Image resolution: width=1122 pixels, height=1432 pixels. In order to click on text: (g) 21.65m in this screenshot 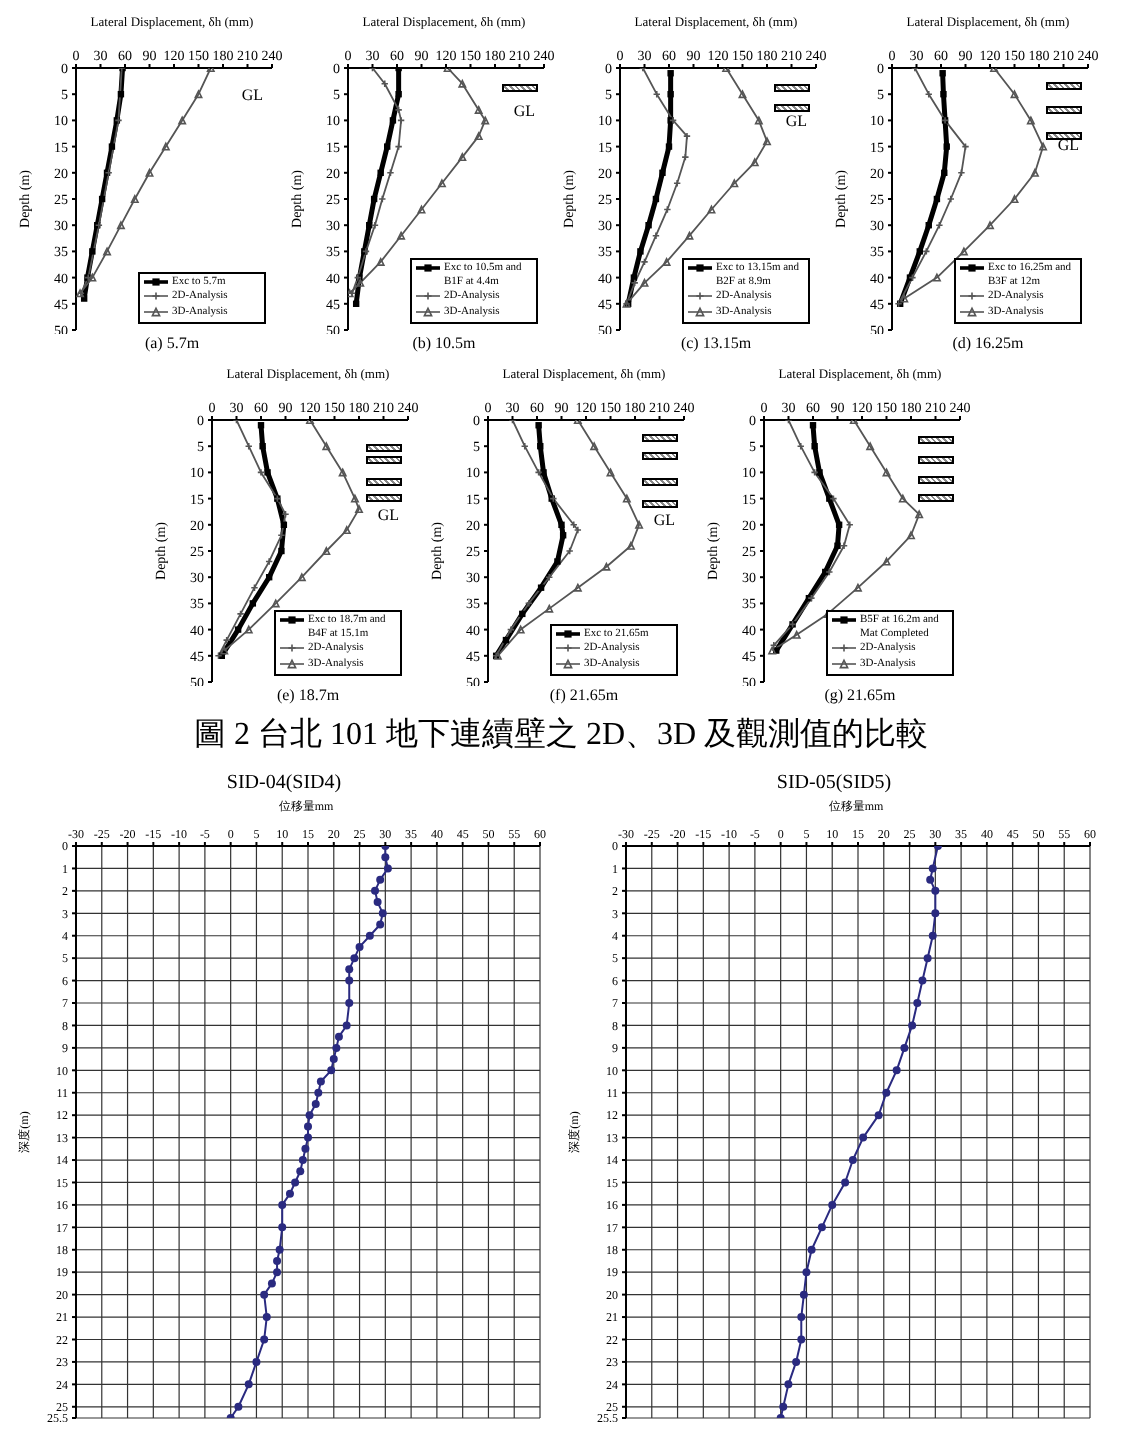, I will do `click(860, 695)`.